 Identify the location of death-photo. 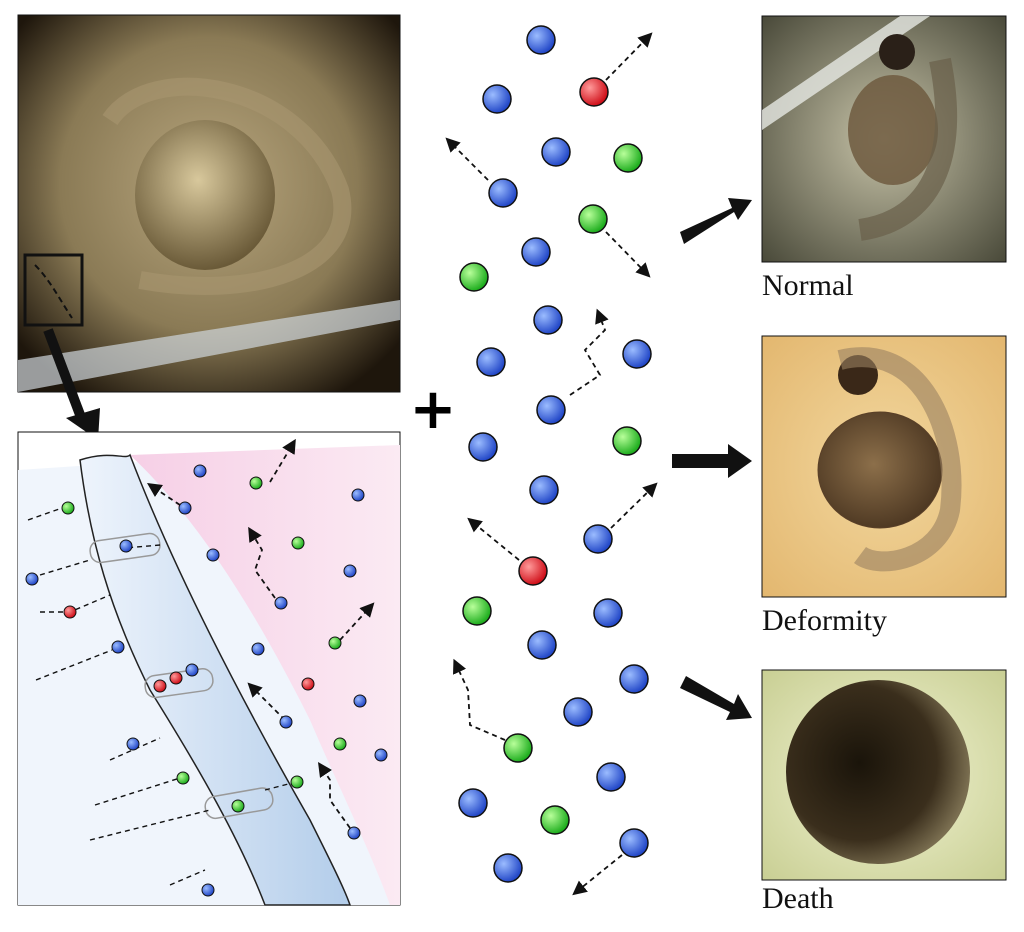
(884, 775).